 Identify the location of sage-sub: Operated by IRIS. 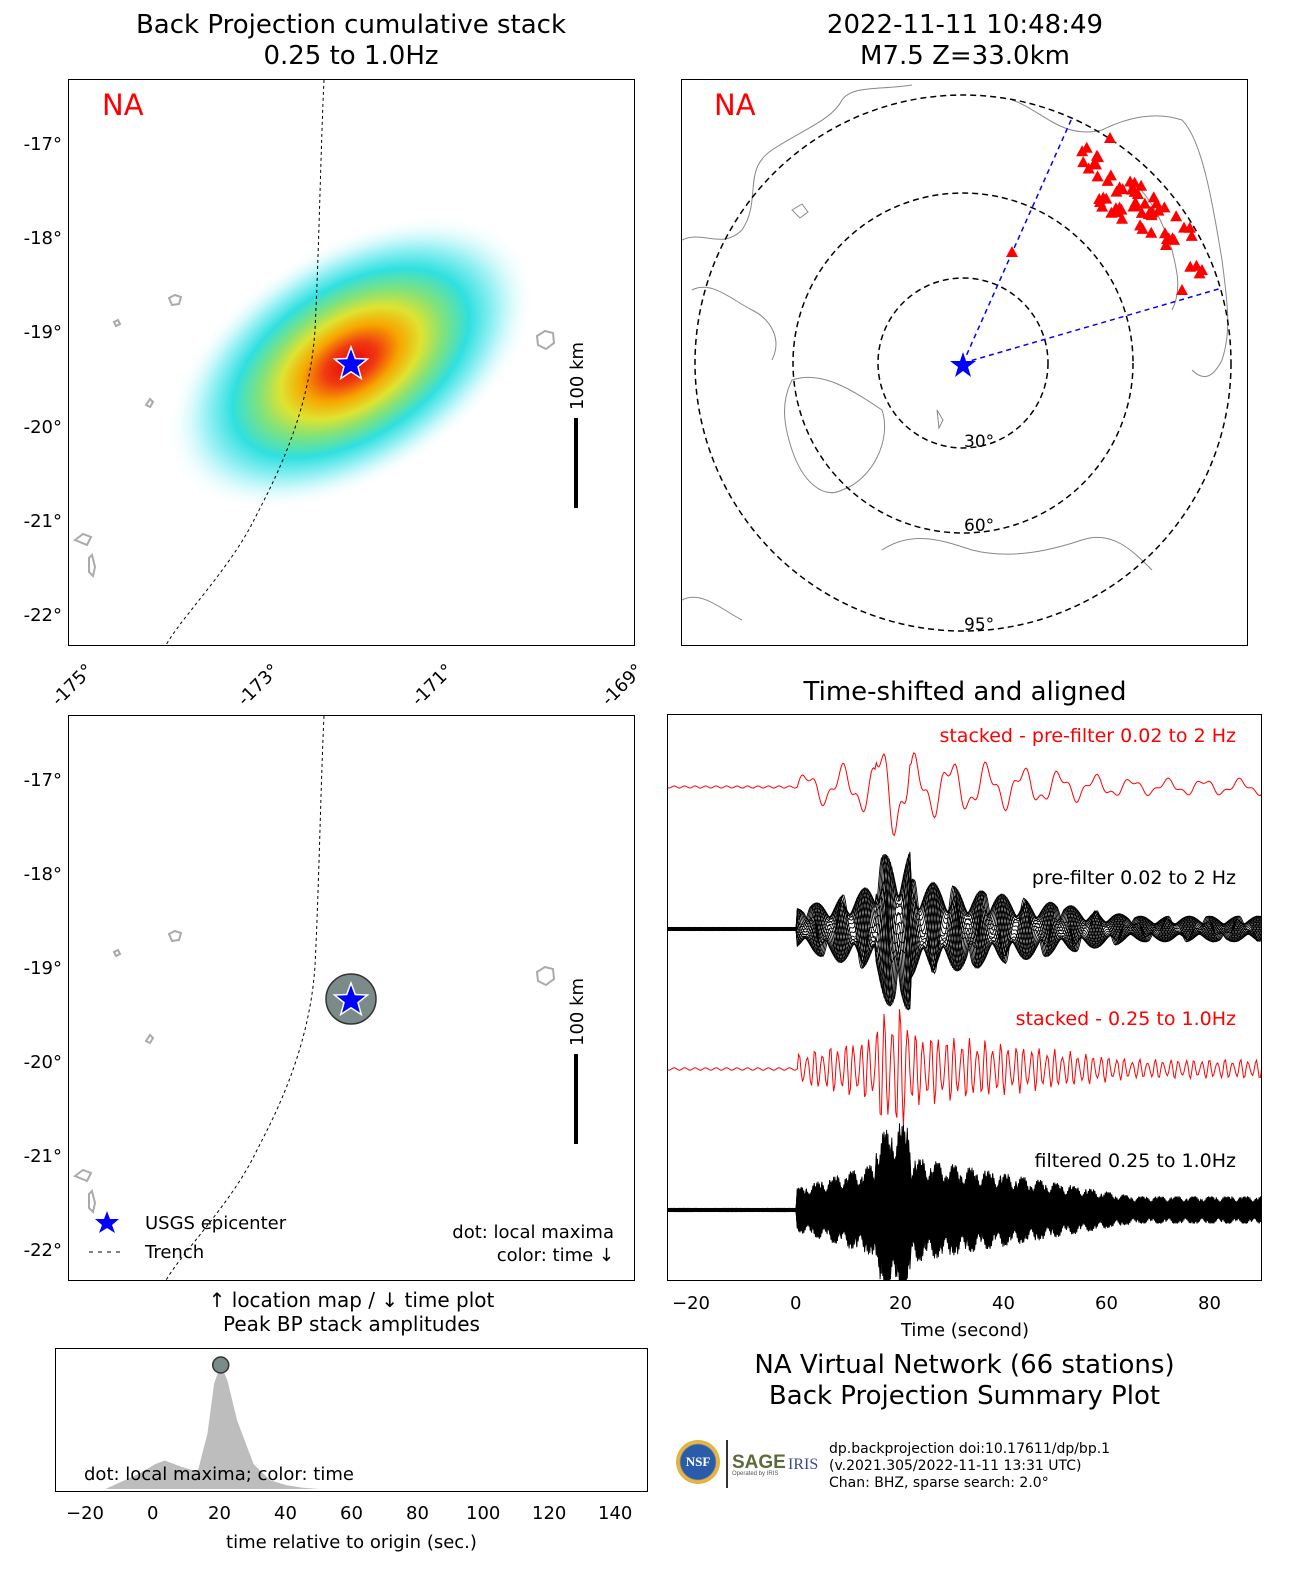
(755, 1474).